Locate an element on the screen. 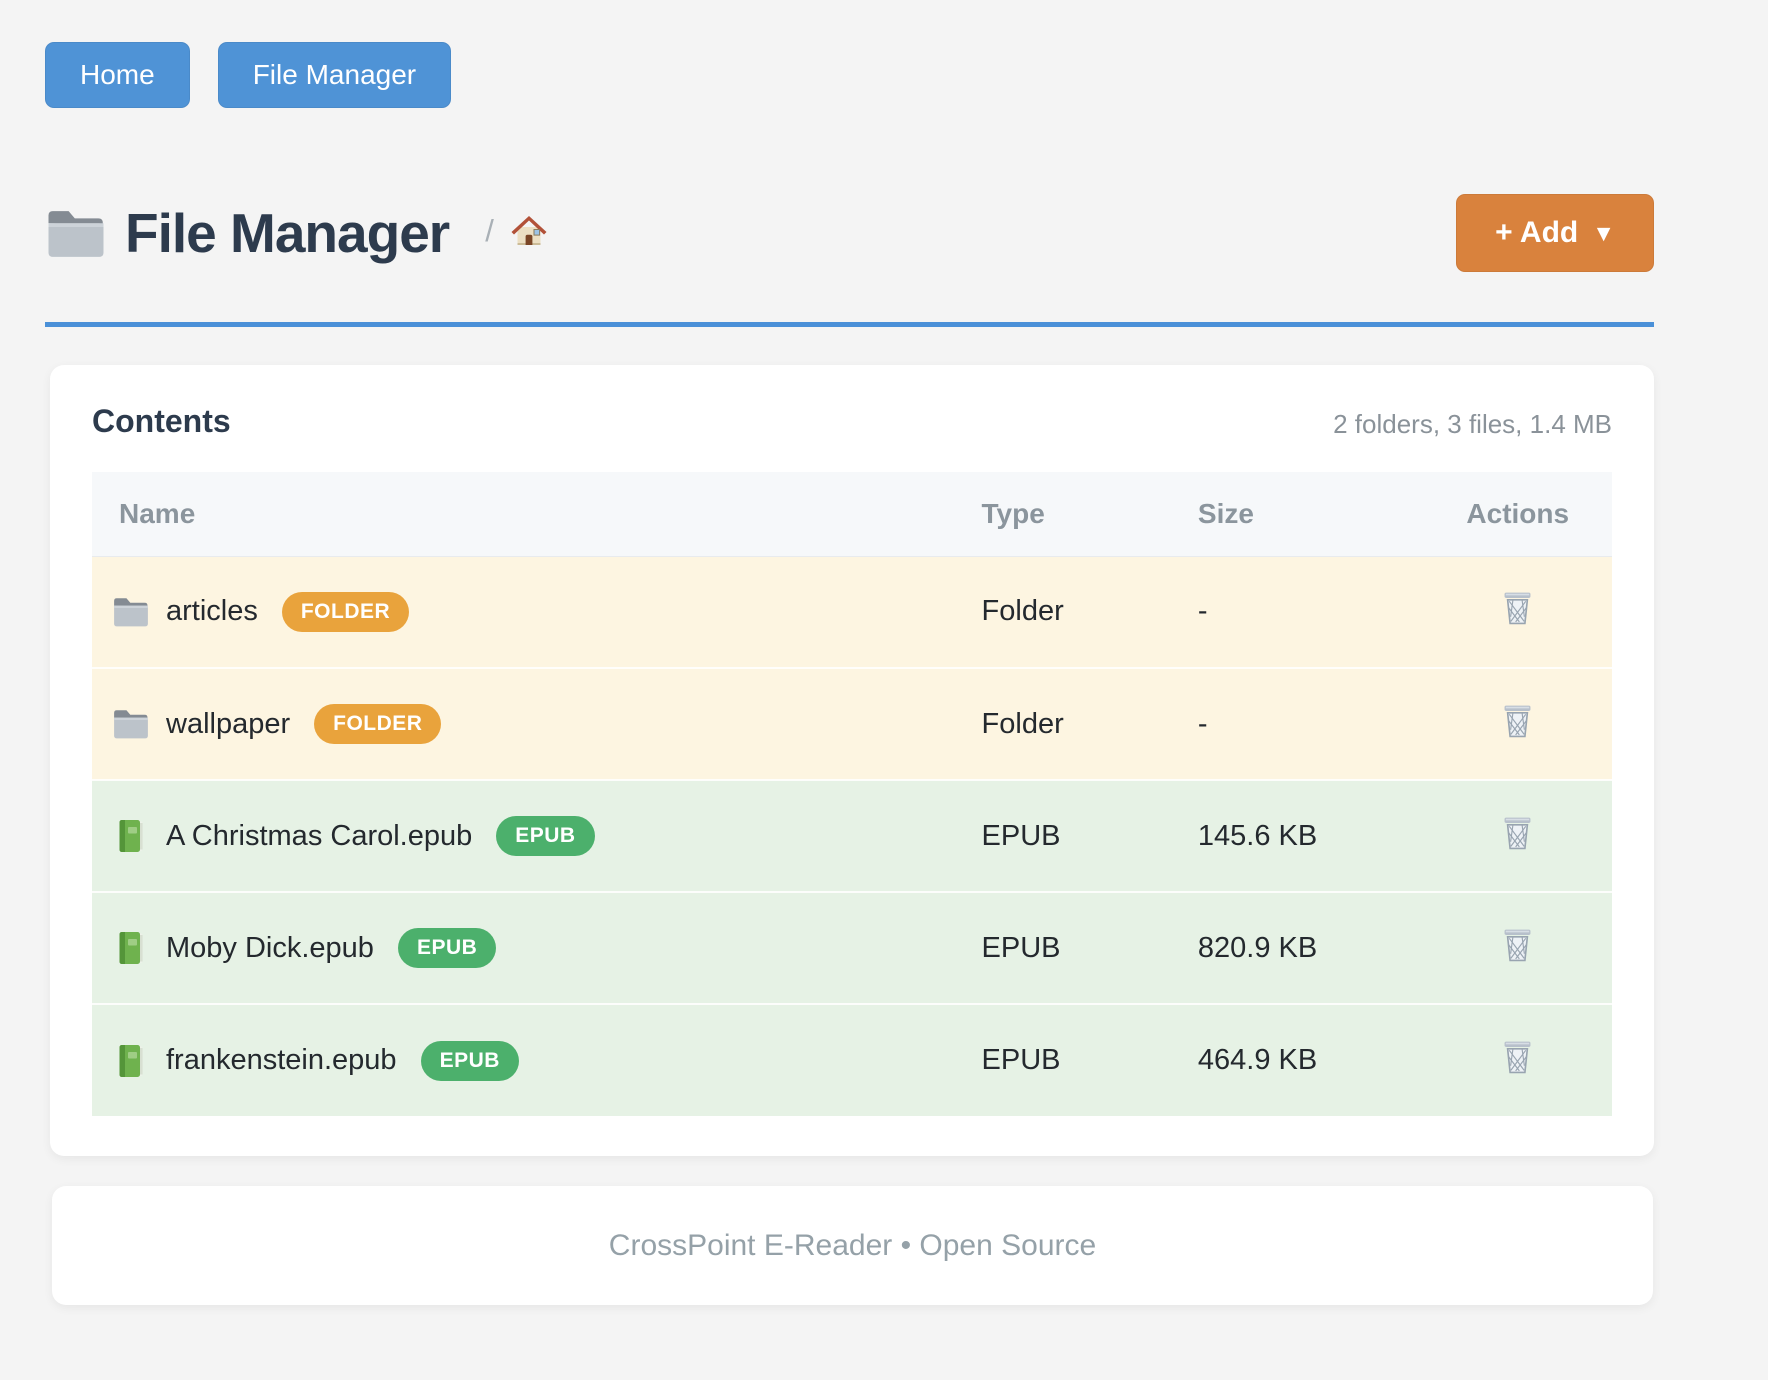  column-header-name: Name is located at coordinates (530, 514).